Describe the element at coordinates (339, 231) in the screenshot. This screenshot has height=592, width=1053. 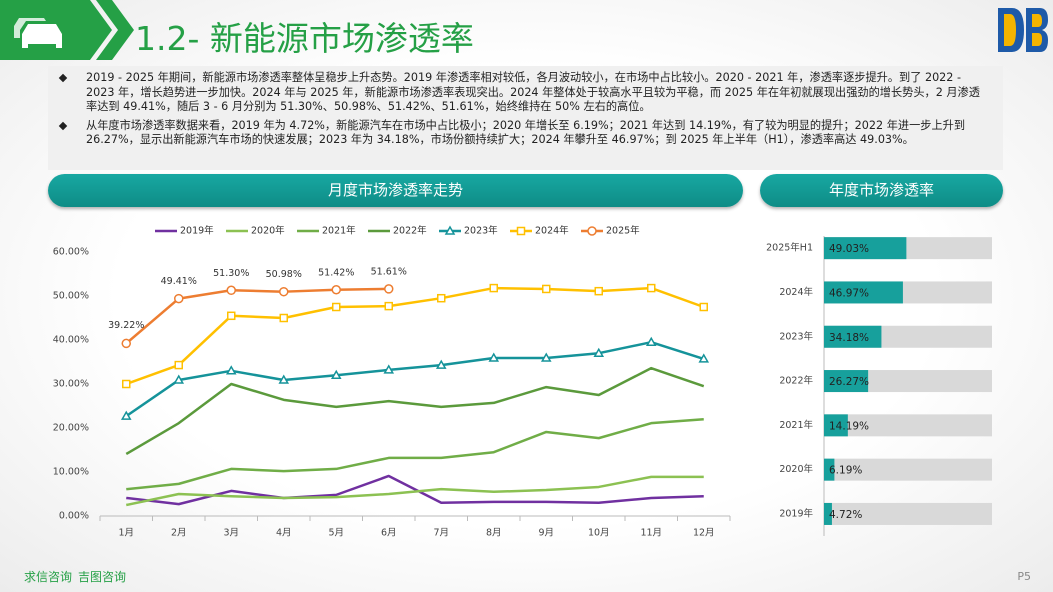
I see `legend-label: 2021年` at that location.